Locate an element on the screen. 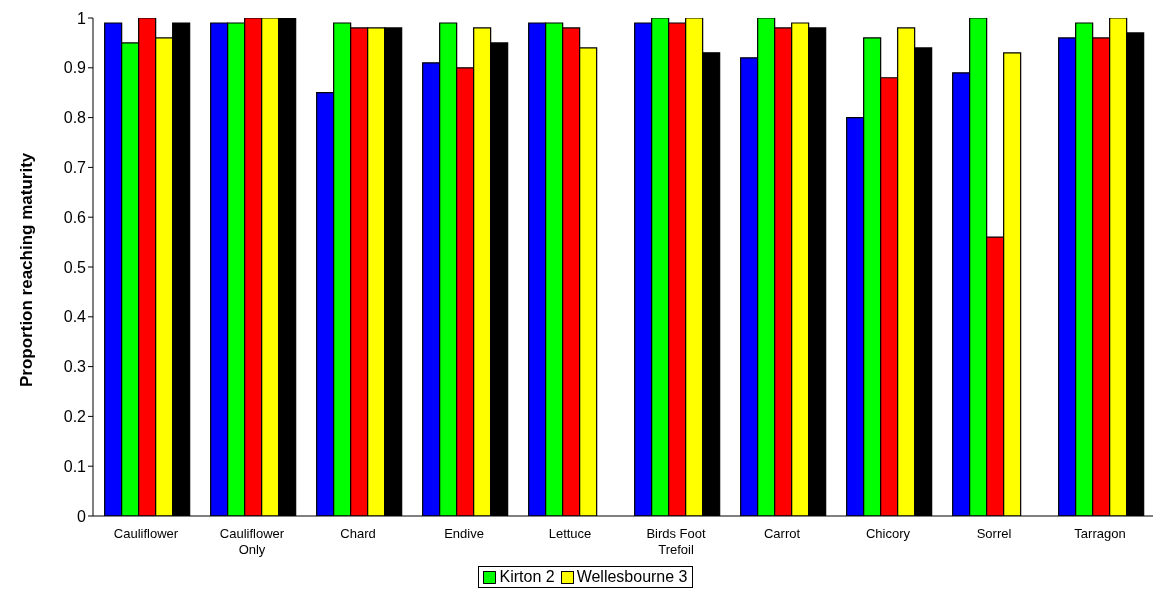 The image size is (1164, 599). y-tick-label: 1 is located at coordinates (82, 18).